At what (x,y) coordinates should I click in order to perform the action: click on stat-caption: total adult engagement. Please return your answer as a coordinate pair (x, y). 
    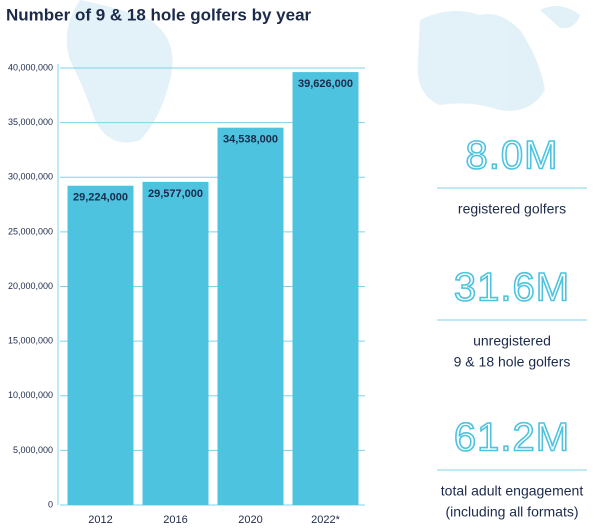
    Looking at the image, I should click on (512, 491).